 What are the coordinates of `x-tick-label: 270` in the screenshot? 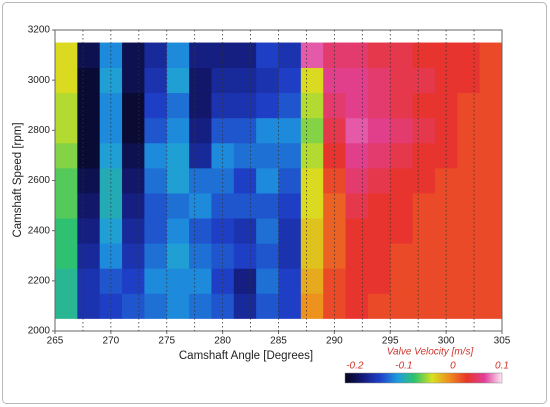 It's located at (111, 341).